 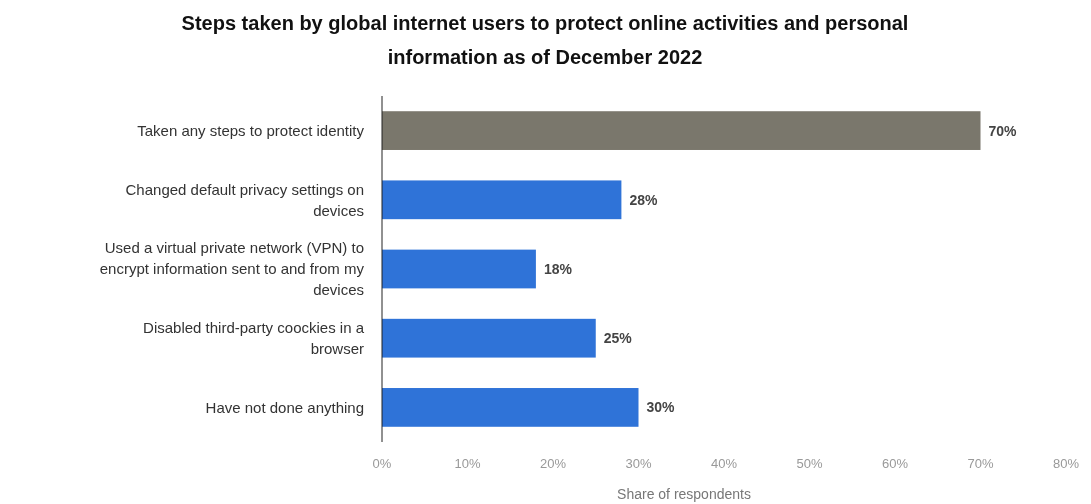 What do you see at coordinates (980, 463) in the screenshot?
I see `x-tick-label: 70%` at bounding box center [980, 463].